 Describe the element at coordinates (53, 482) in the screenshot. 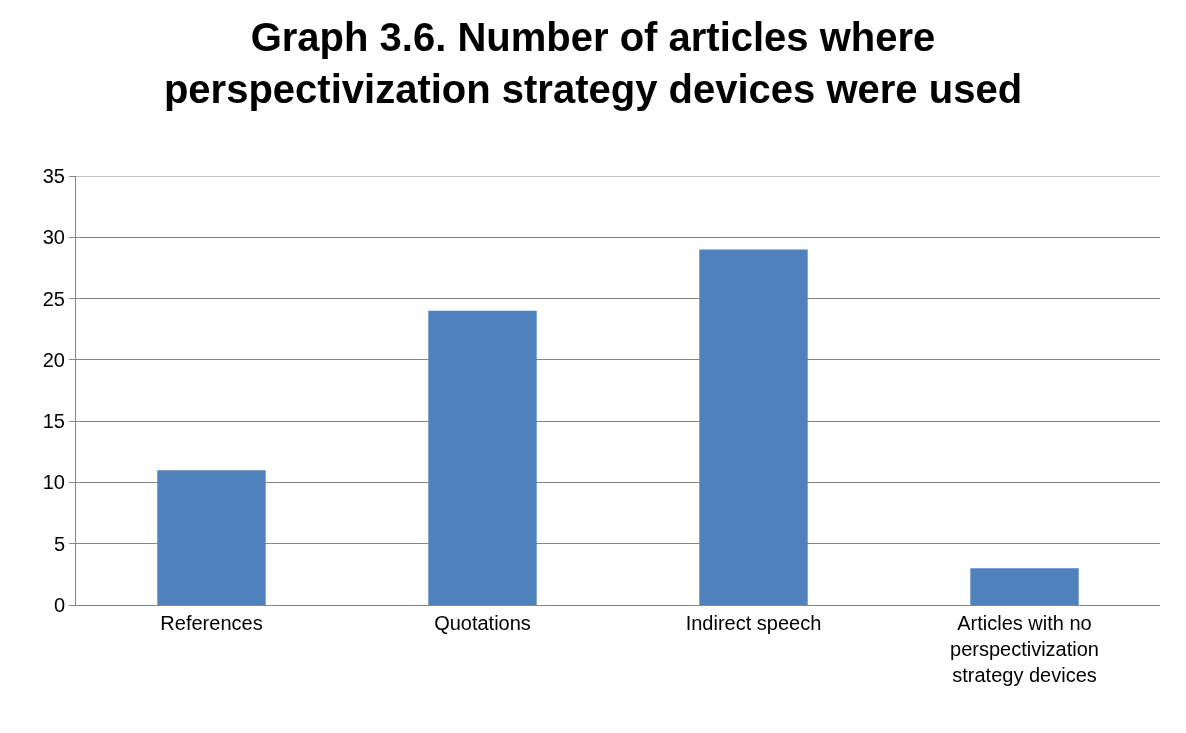

I see `y-tick-label: 10` at that location.